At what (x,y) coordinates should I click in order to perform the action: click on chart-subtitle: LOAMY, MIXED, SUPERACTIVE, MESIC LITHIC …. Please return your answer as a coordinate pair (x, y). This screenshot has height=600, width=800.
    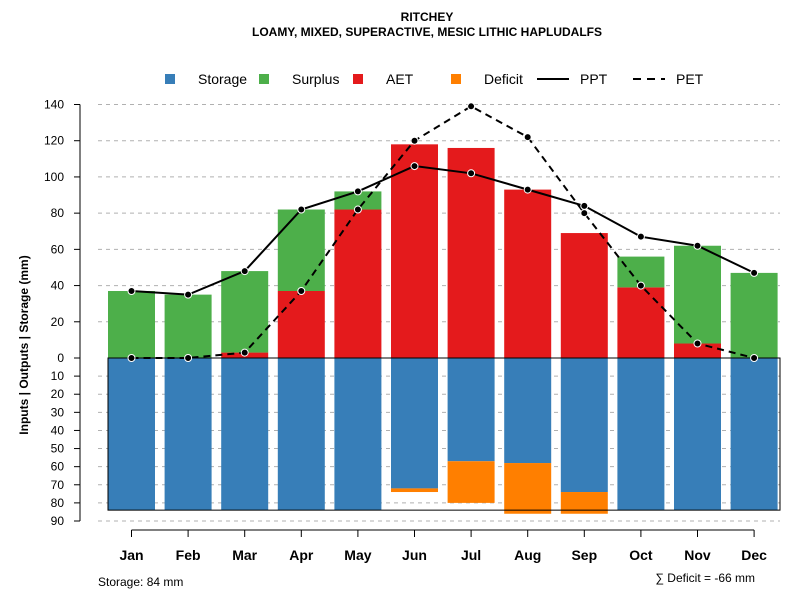
    Looking at the image, I should click on (427, 32).